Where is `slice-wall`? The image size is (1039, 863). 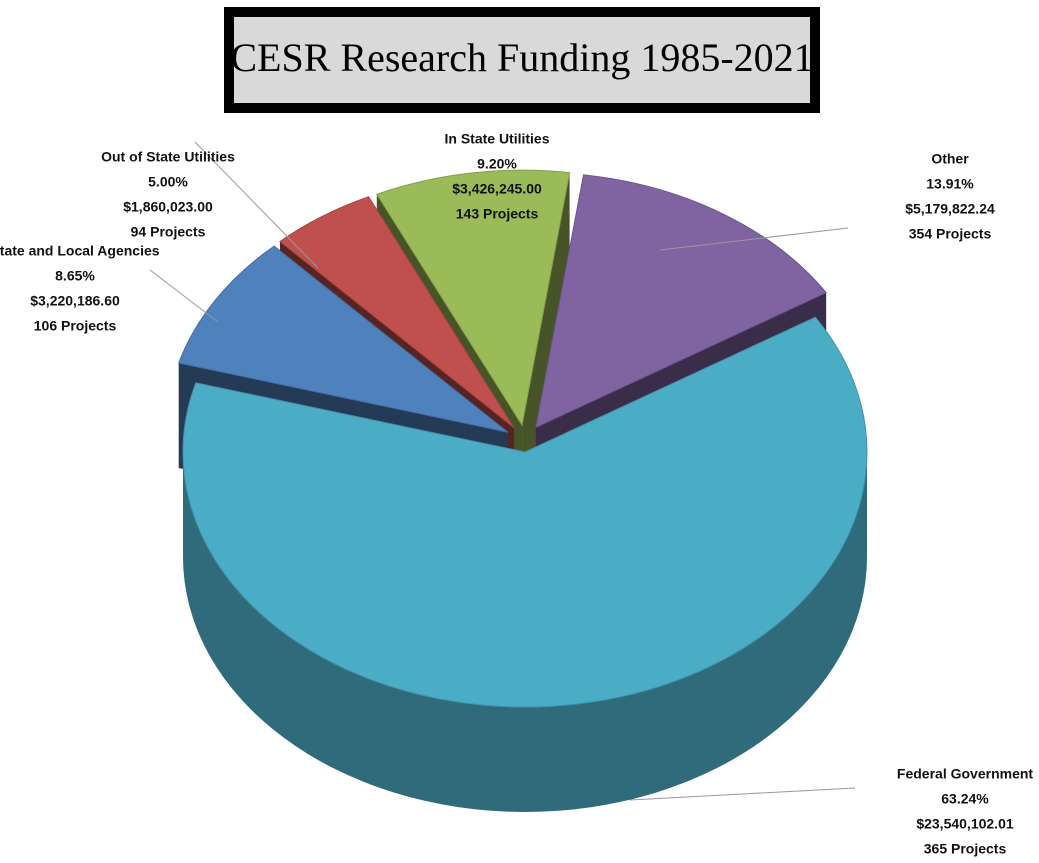
slice-wall is located at coordinates (546, 351).